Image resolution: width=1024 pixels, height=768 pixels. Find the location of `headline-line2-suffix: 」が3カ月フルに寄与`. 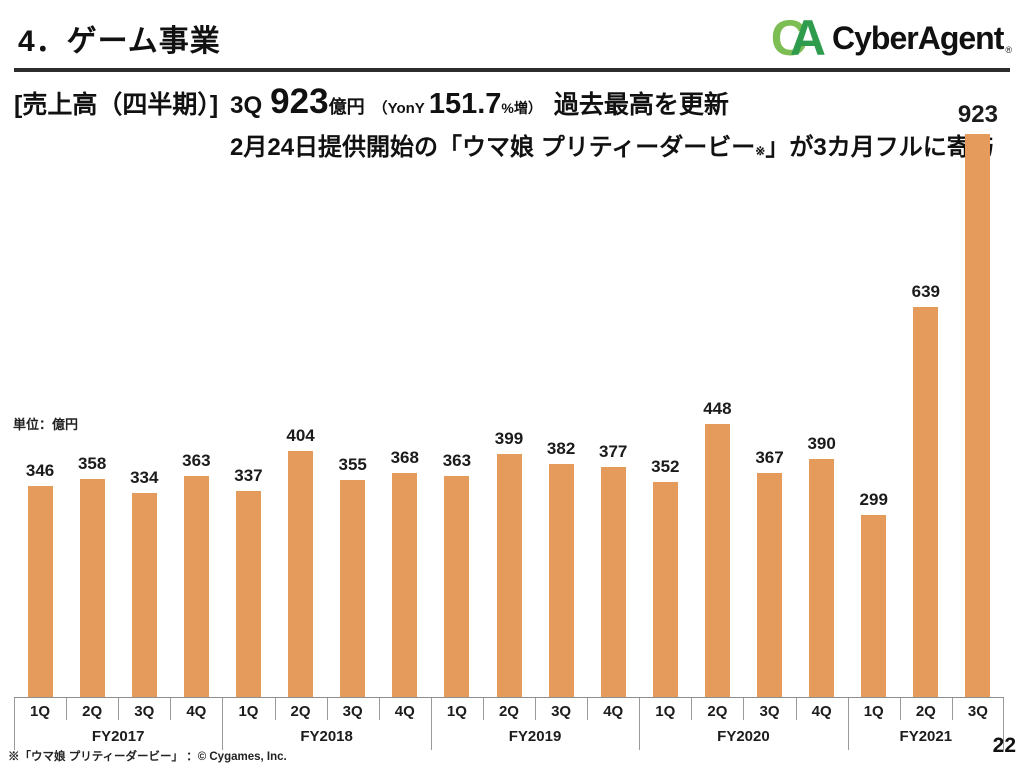

headline-line2-suffix: 」が3カ月フルに寄与 is located at coordinates (880, 147).